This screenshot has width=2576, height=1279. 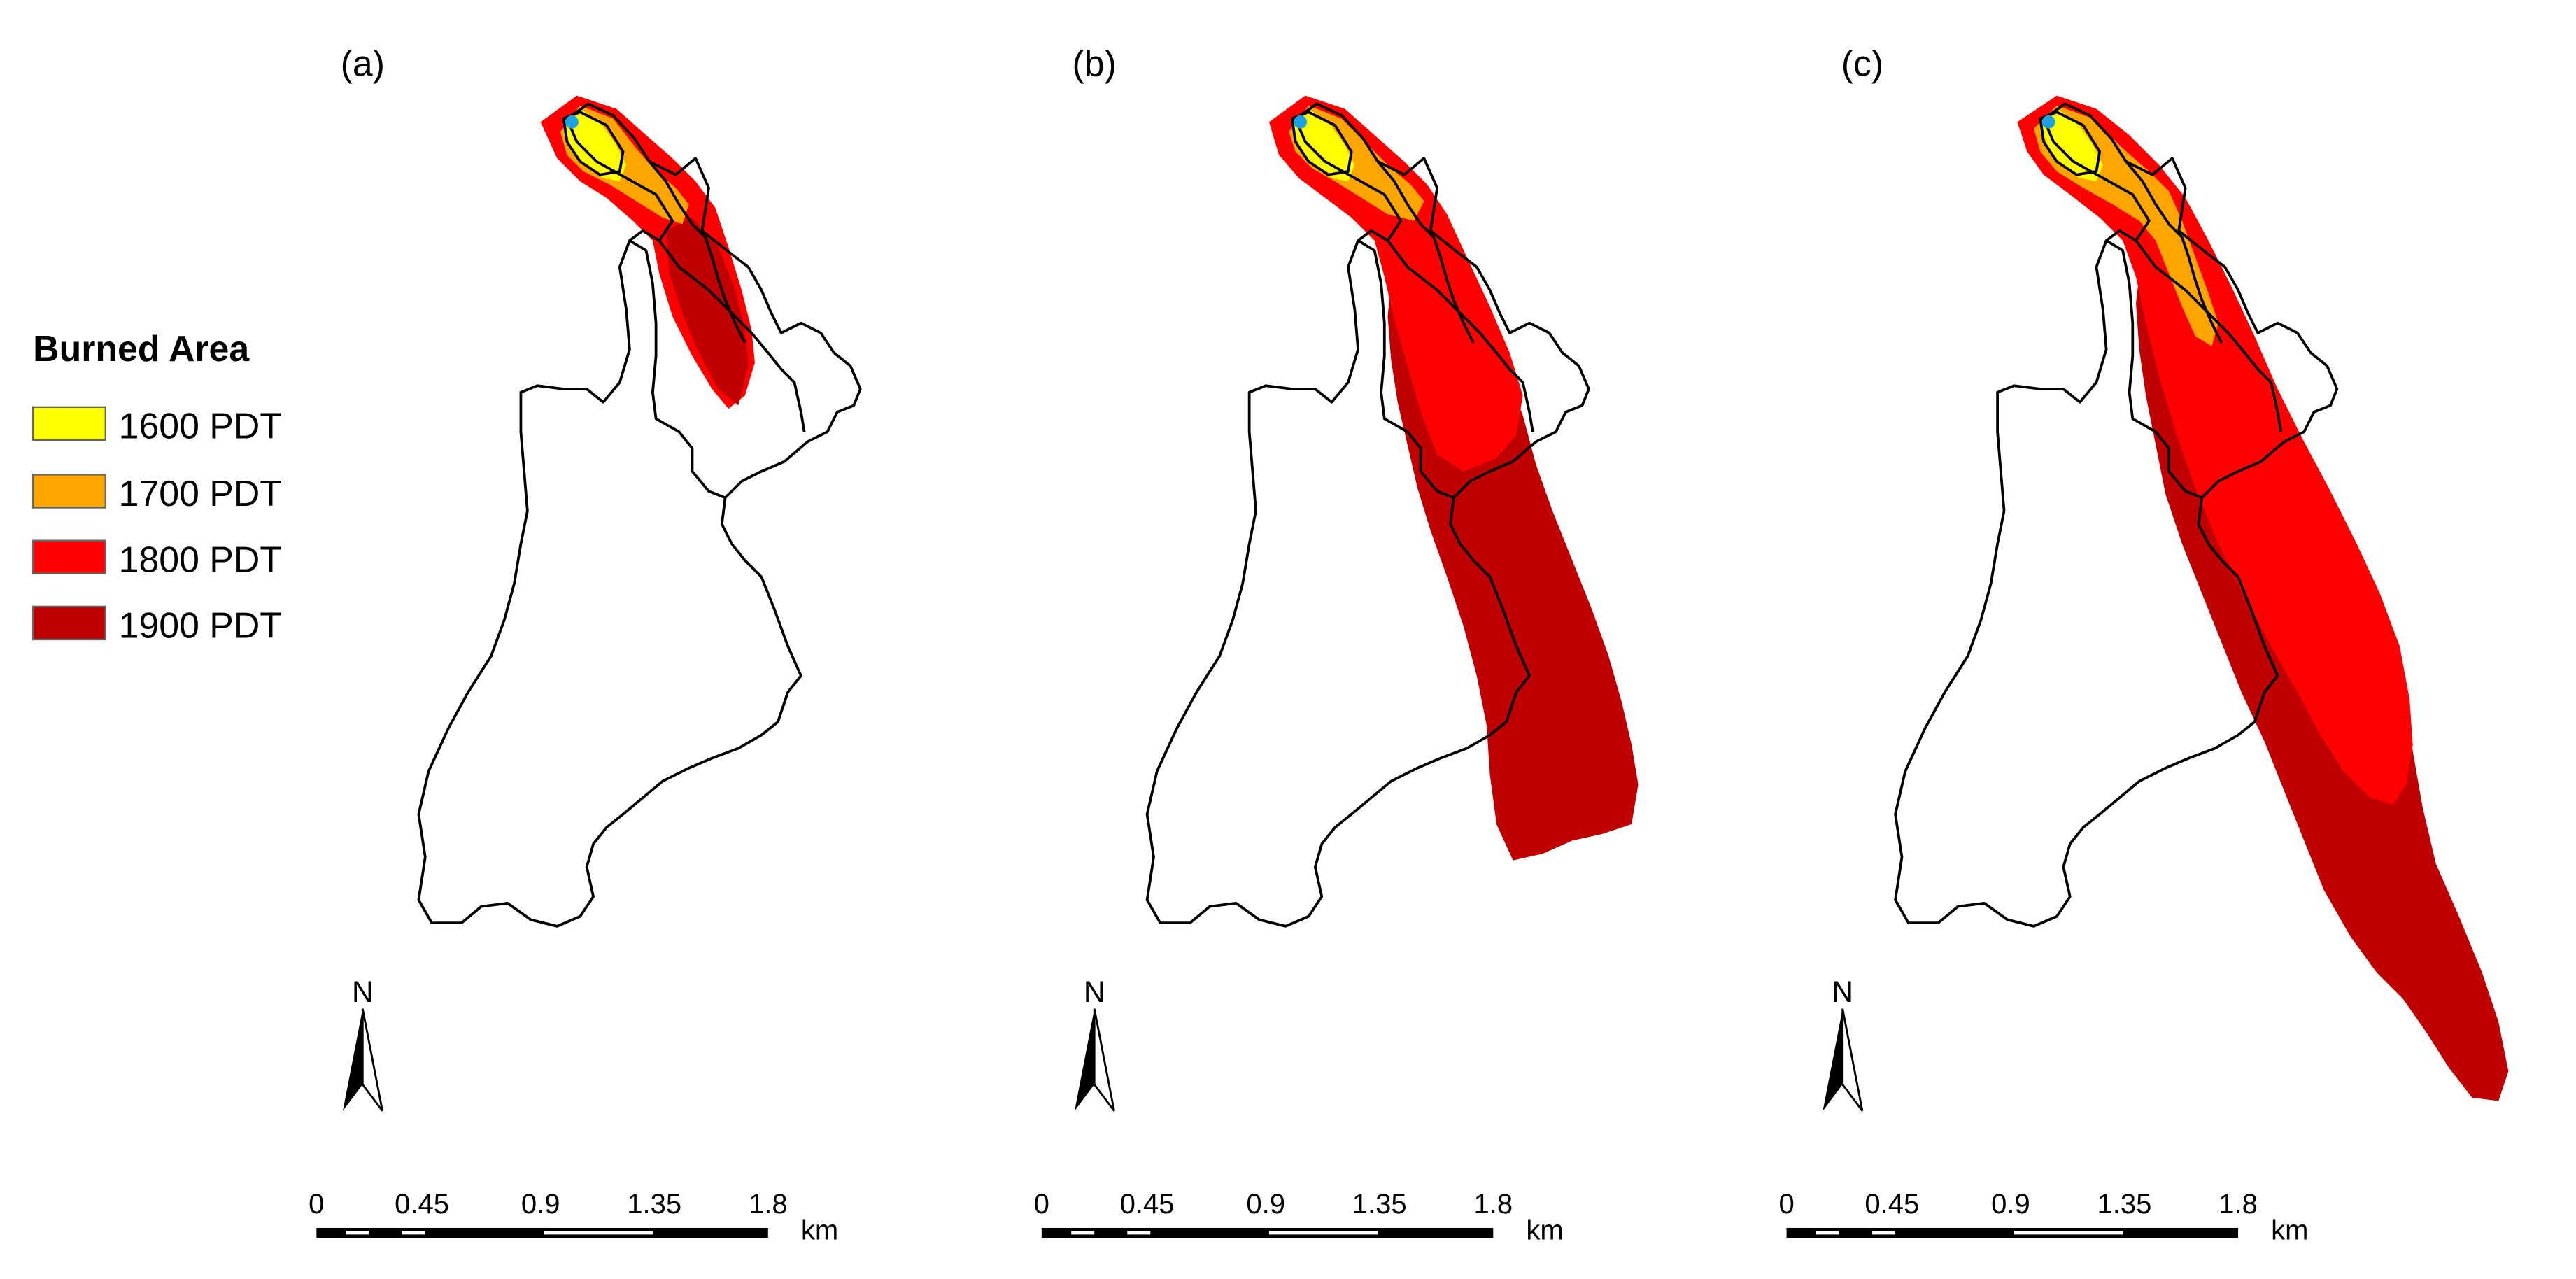 What do you see at coordinates (1041, 1204) in the screenshot?
I see `scale-tick-0-b: 0` at bounding box center [1041, 1204].